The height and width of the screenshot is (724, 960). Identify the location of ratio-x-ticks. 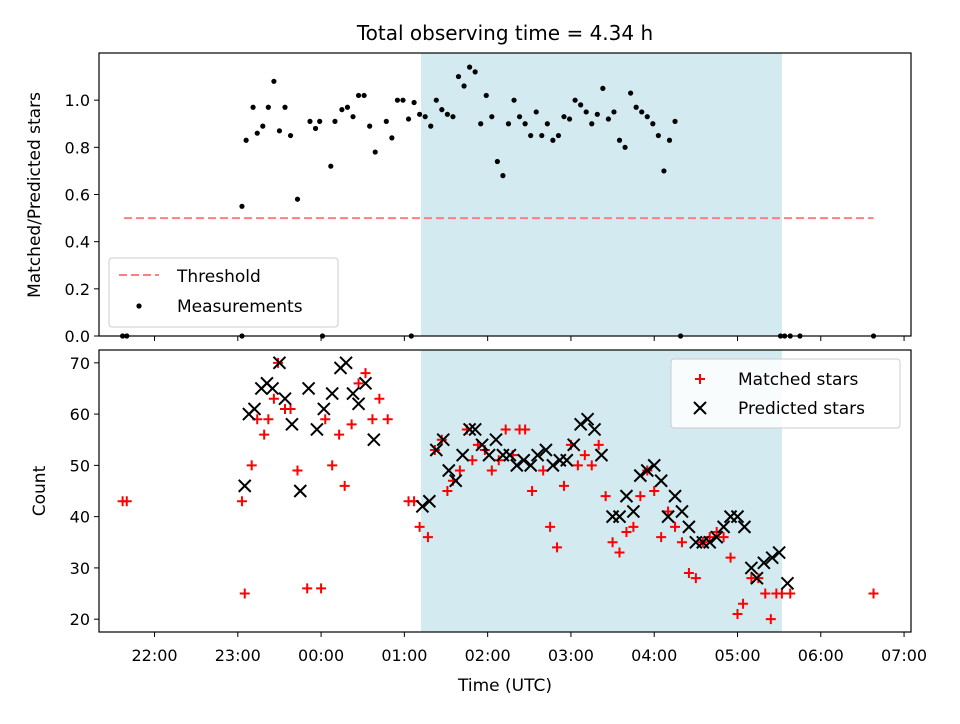
(529, 338).